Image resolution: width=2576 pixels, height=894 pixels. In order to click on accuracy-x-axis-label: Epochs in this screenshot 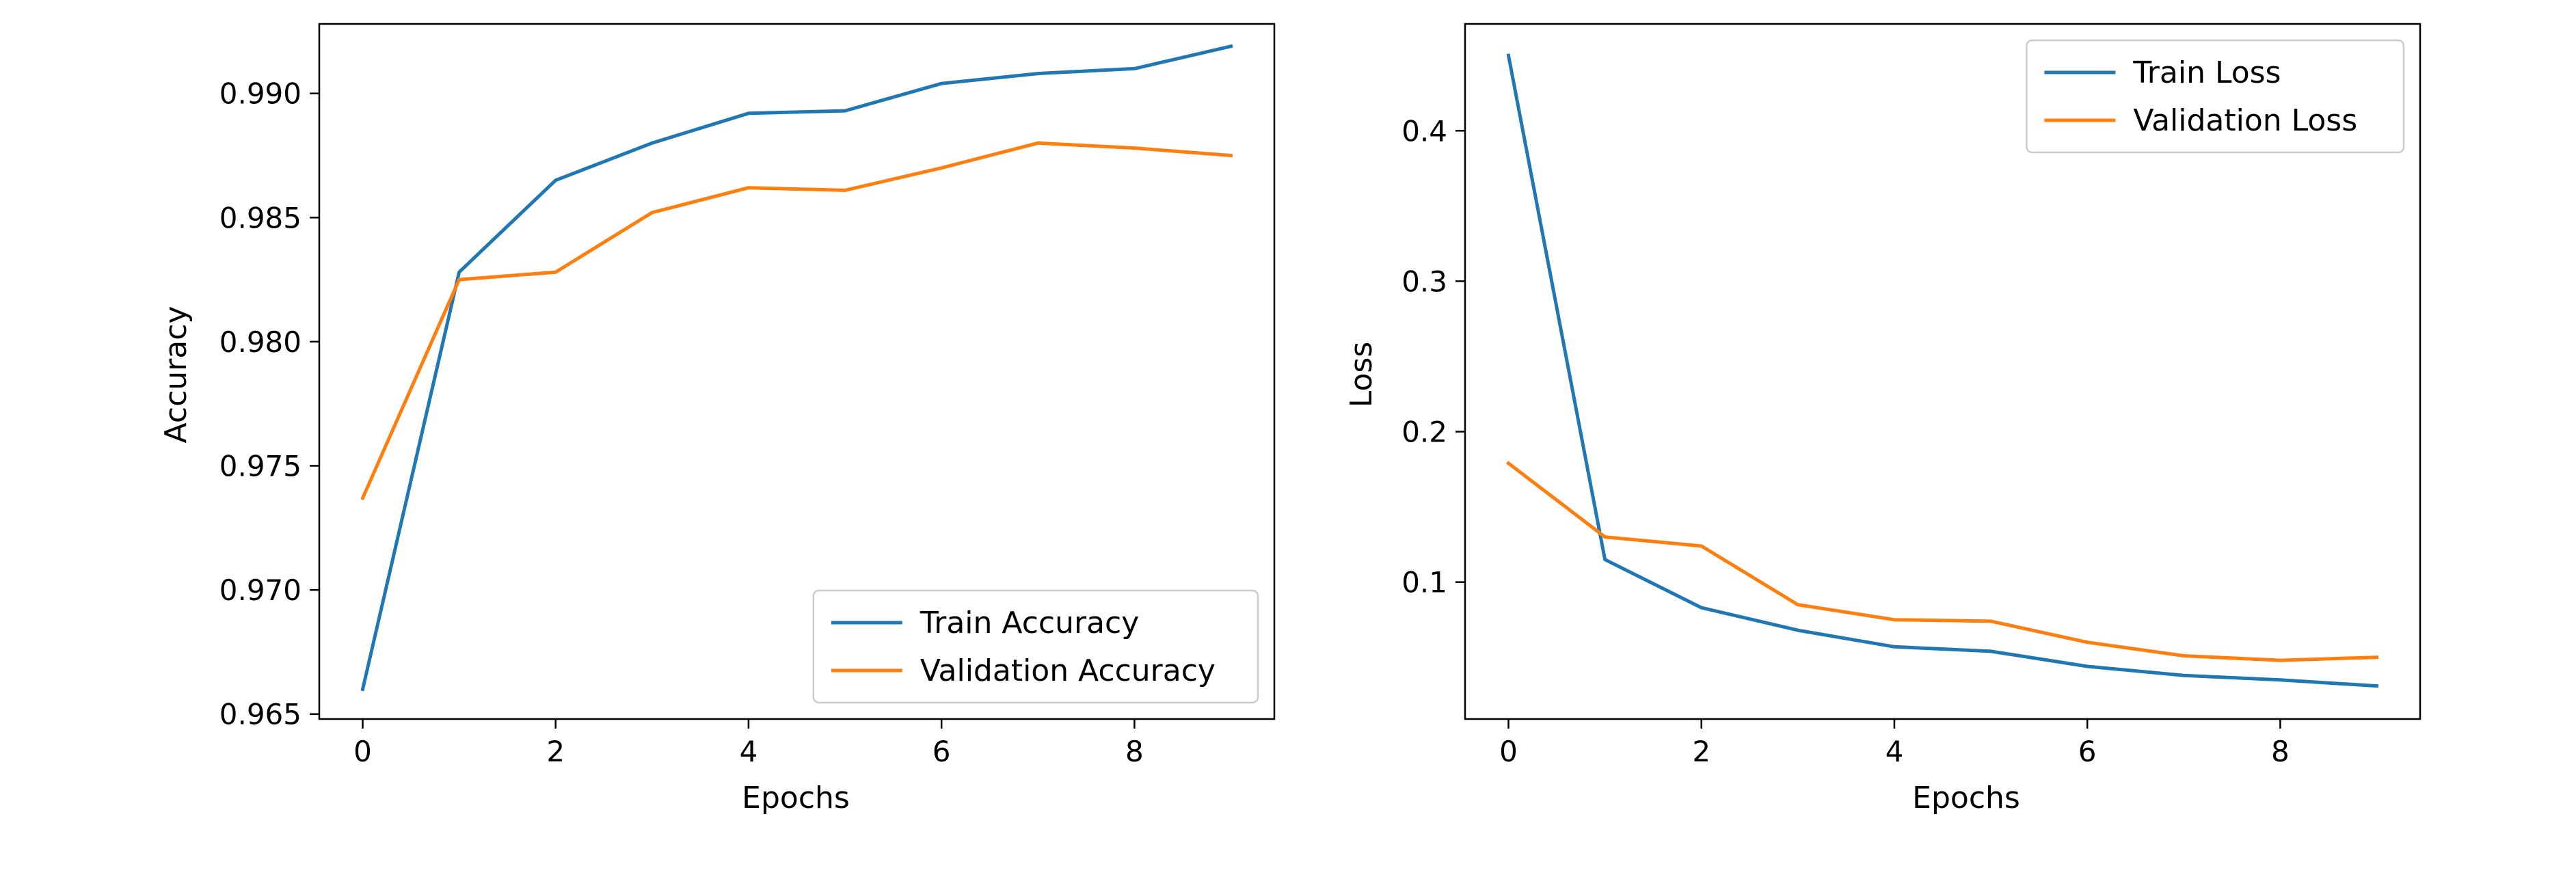, I will do `click(796, 798)`.